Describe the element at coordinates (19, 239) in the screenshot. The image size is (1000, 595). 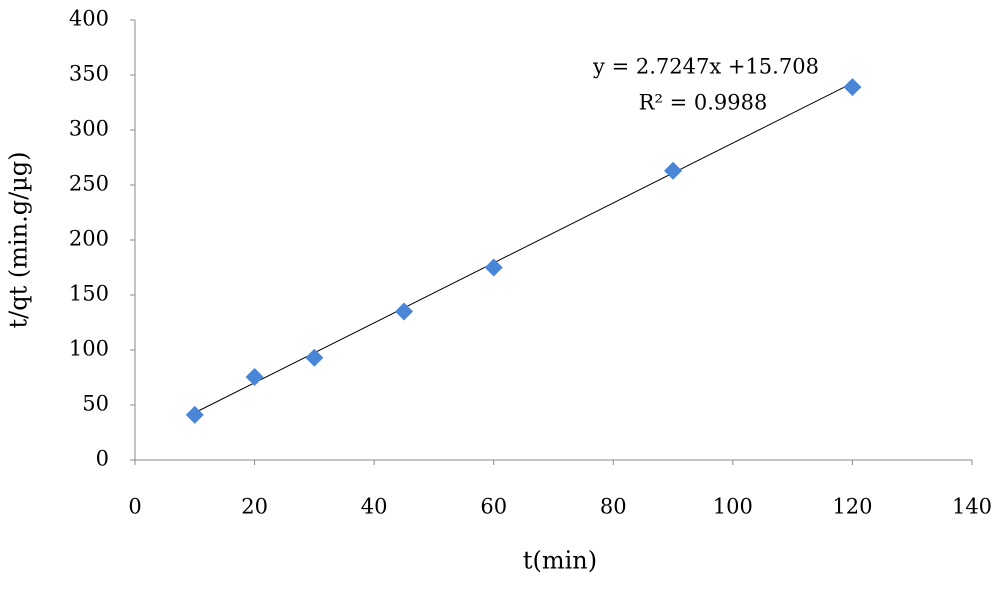
I see `y-axis-title: t/qt (min.g/µg)` at that location.